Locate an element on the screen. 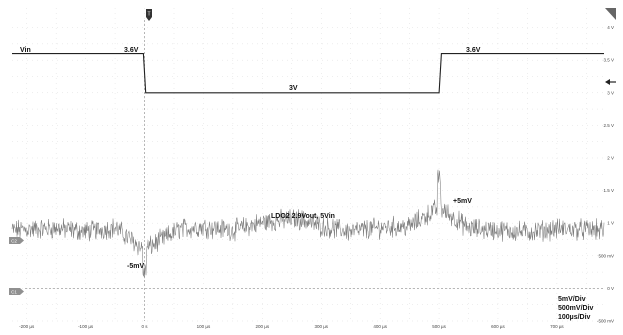 This screenshot has width=623, height=335. y-tick-label: 2.5 V is located at coordinates (608, 125).